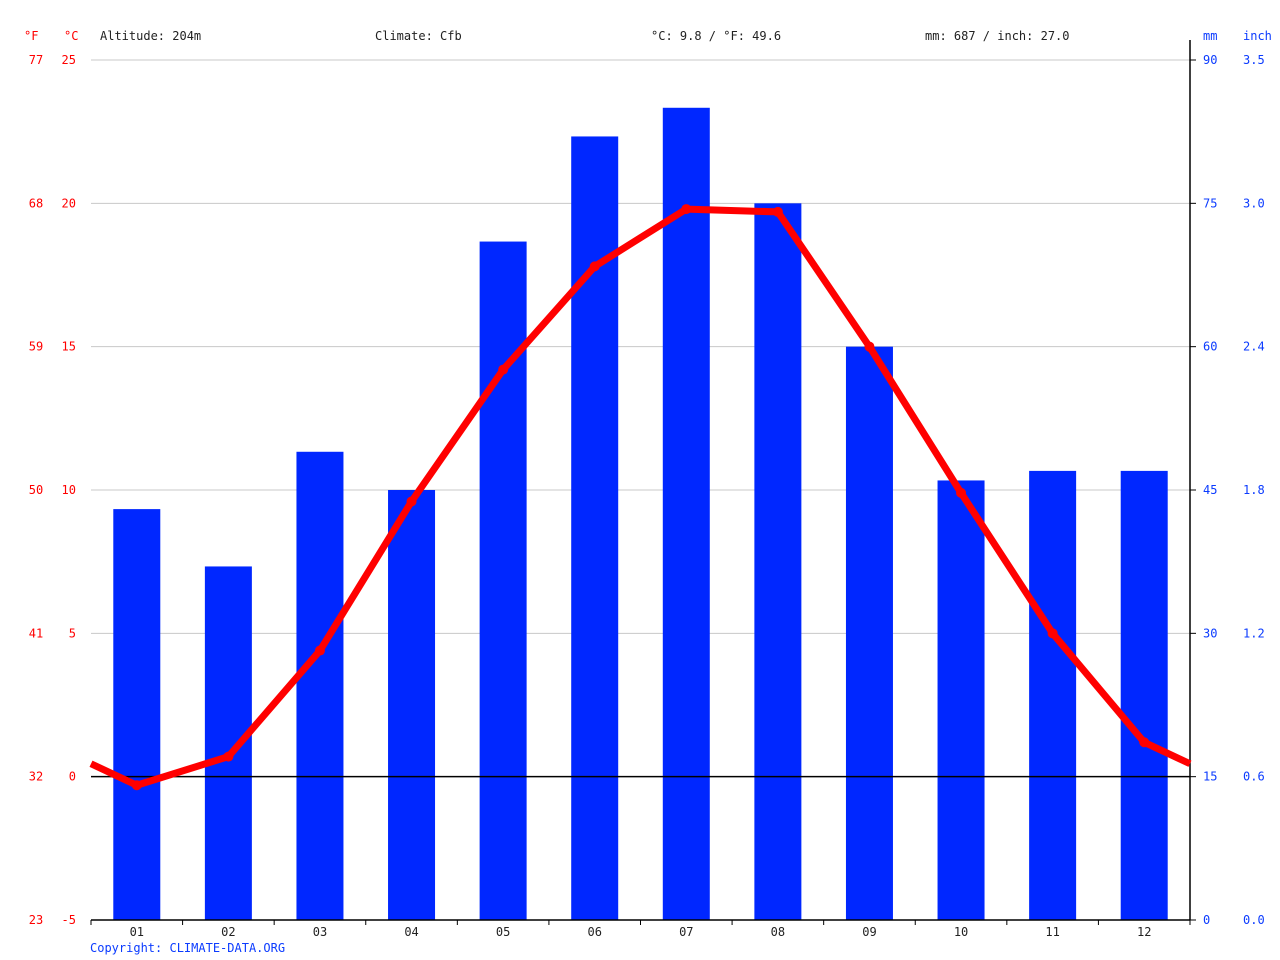 This screenshot has height=960, width=1280. I want to click on month-label: 09, so click(869, 932).